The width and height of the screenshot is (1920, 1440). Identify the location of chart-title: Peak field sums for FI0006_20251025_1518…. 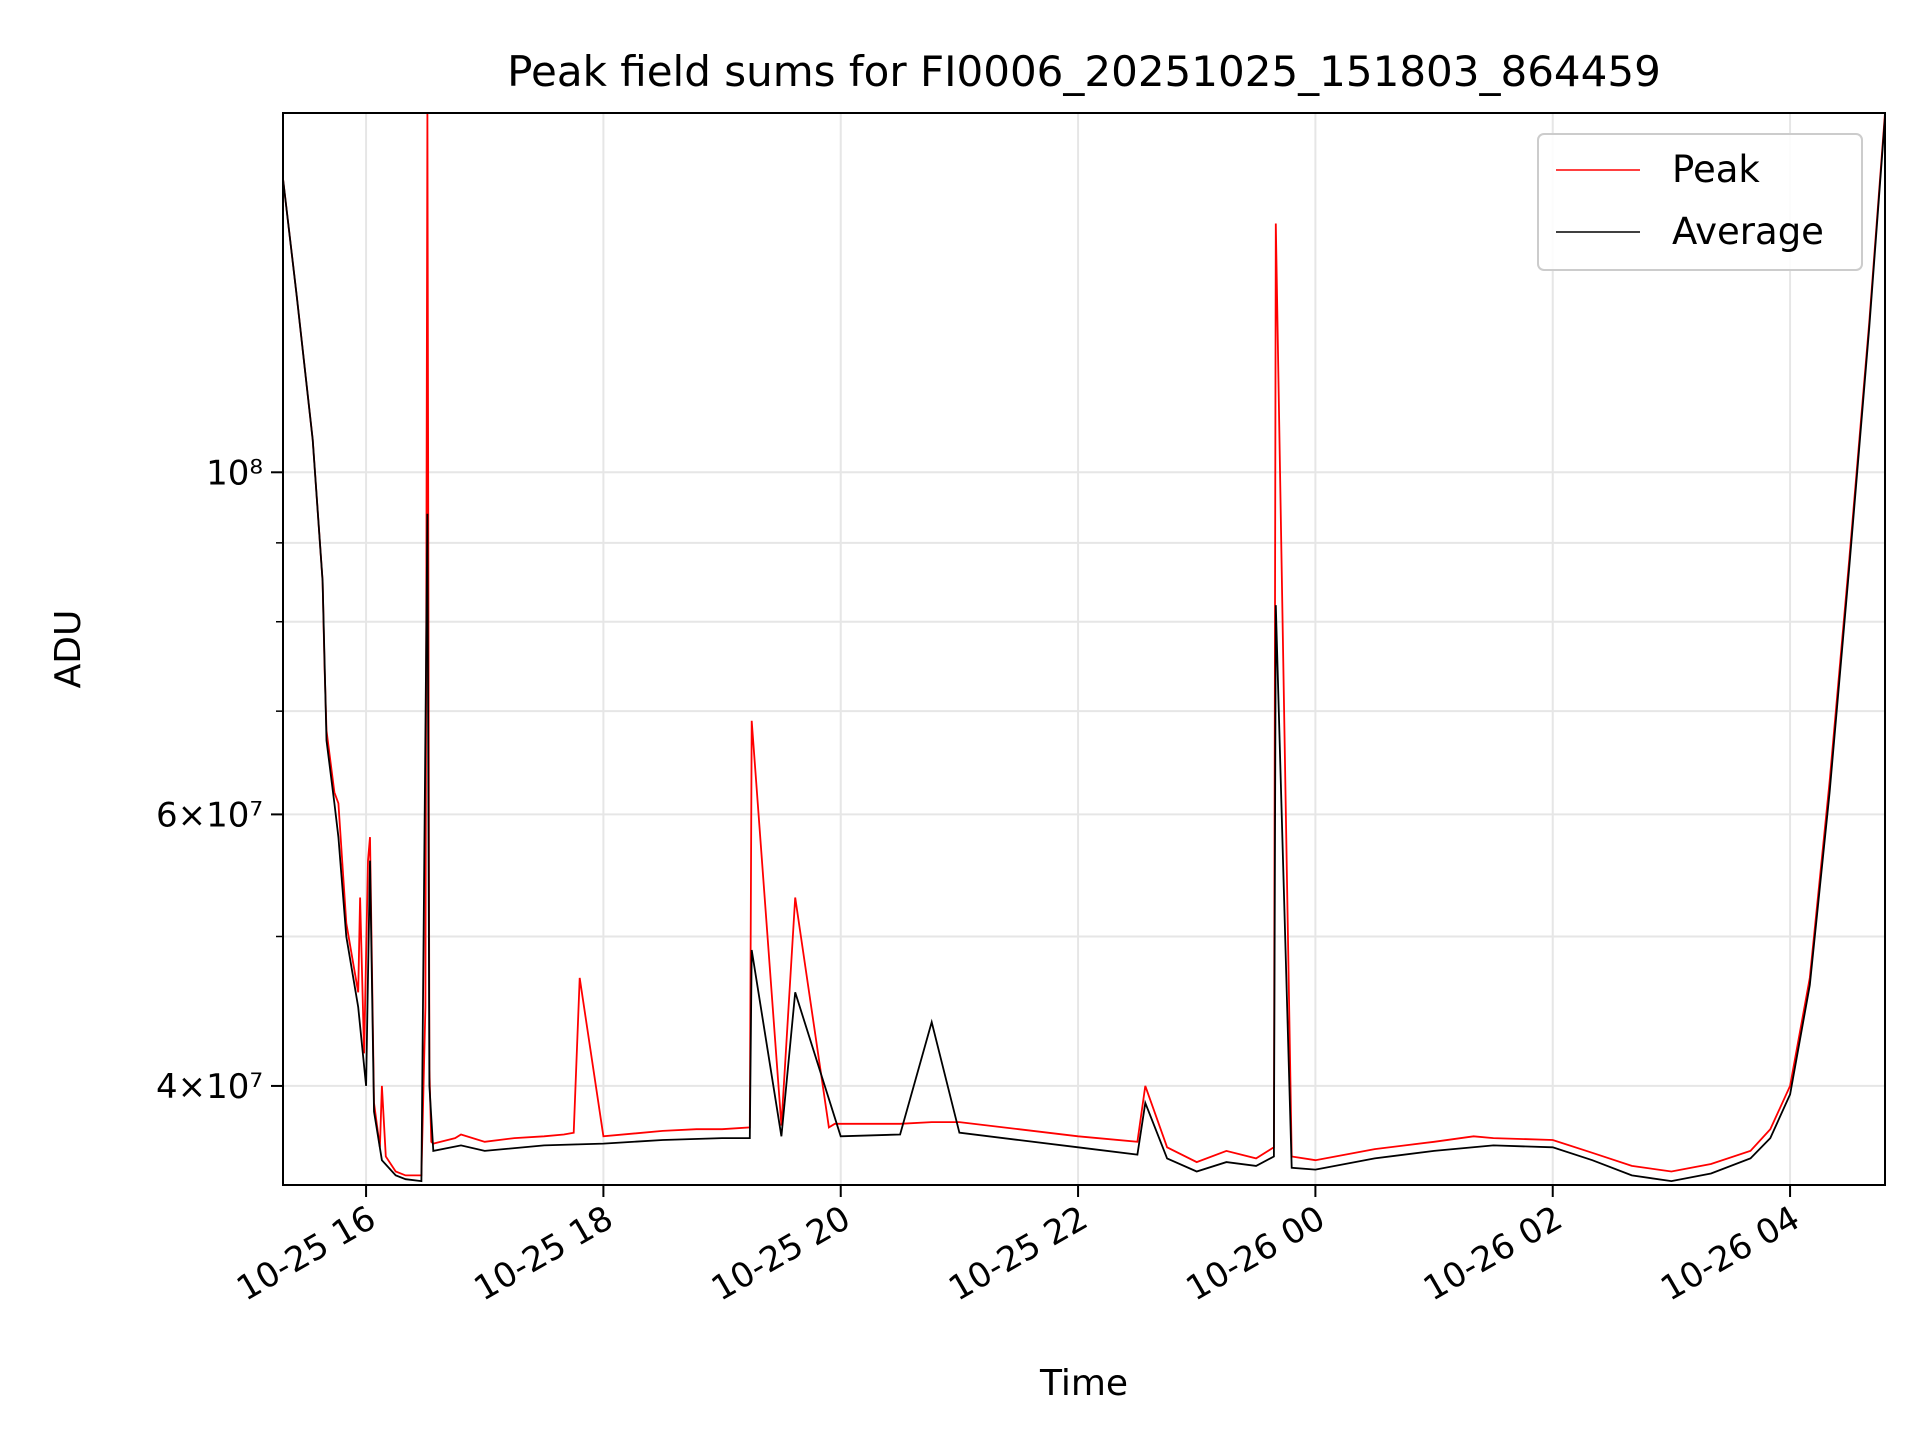
(1084, 71).